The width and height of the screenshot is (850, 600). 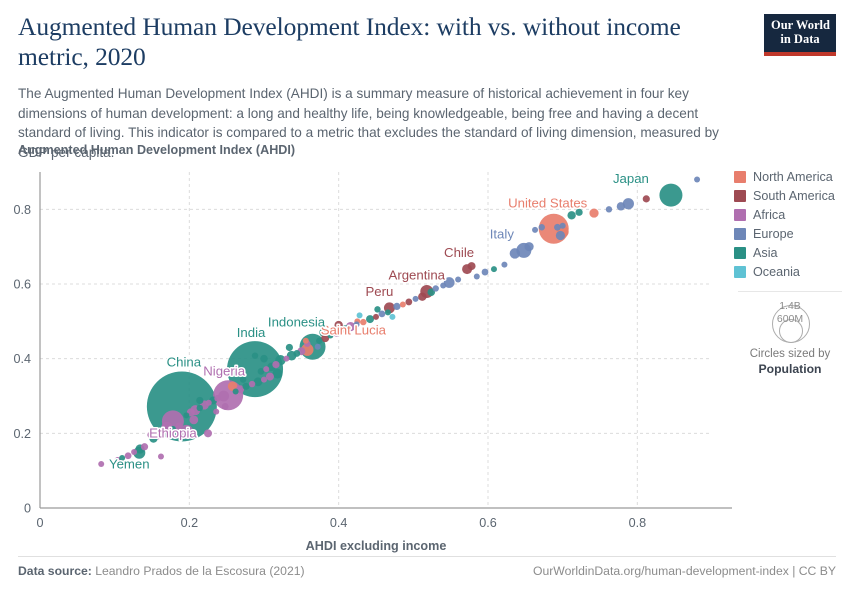 What do you see at coordinates (800, 35) in the screenshot?
I see `owid-logo: Our World in Data` at bounding box center [800, 35].